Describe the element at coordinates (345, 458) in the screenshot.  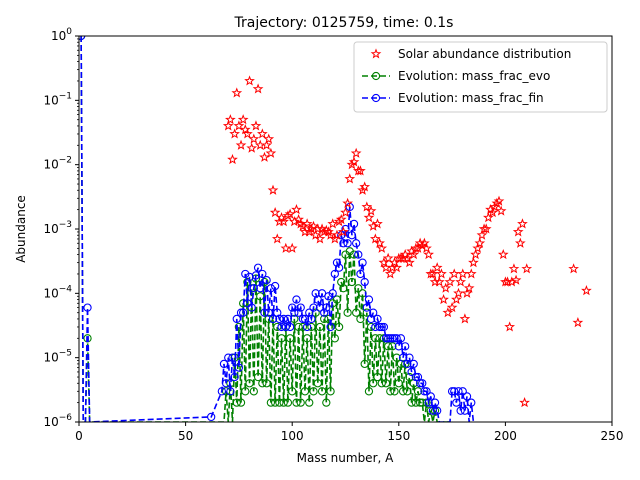
I see `x-axis-label: Mass number, A` at that location.